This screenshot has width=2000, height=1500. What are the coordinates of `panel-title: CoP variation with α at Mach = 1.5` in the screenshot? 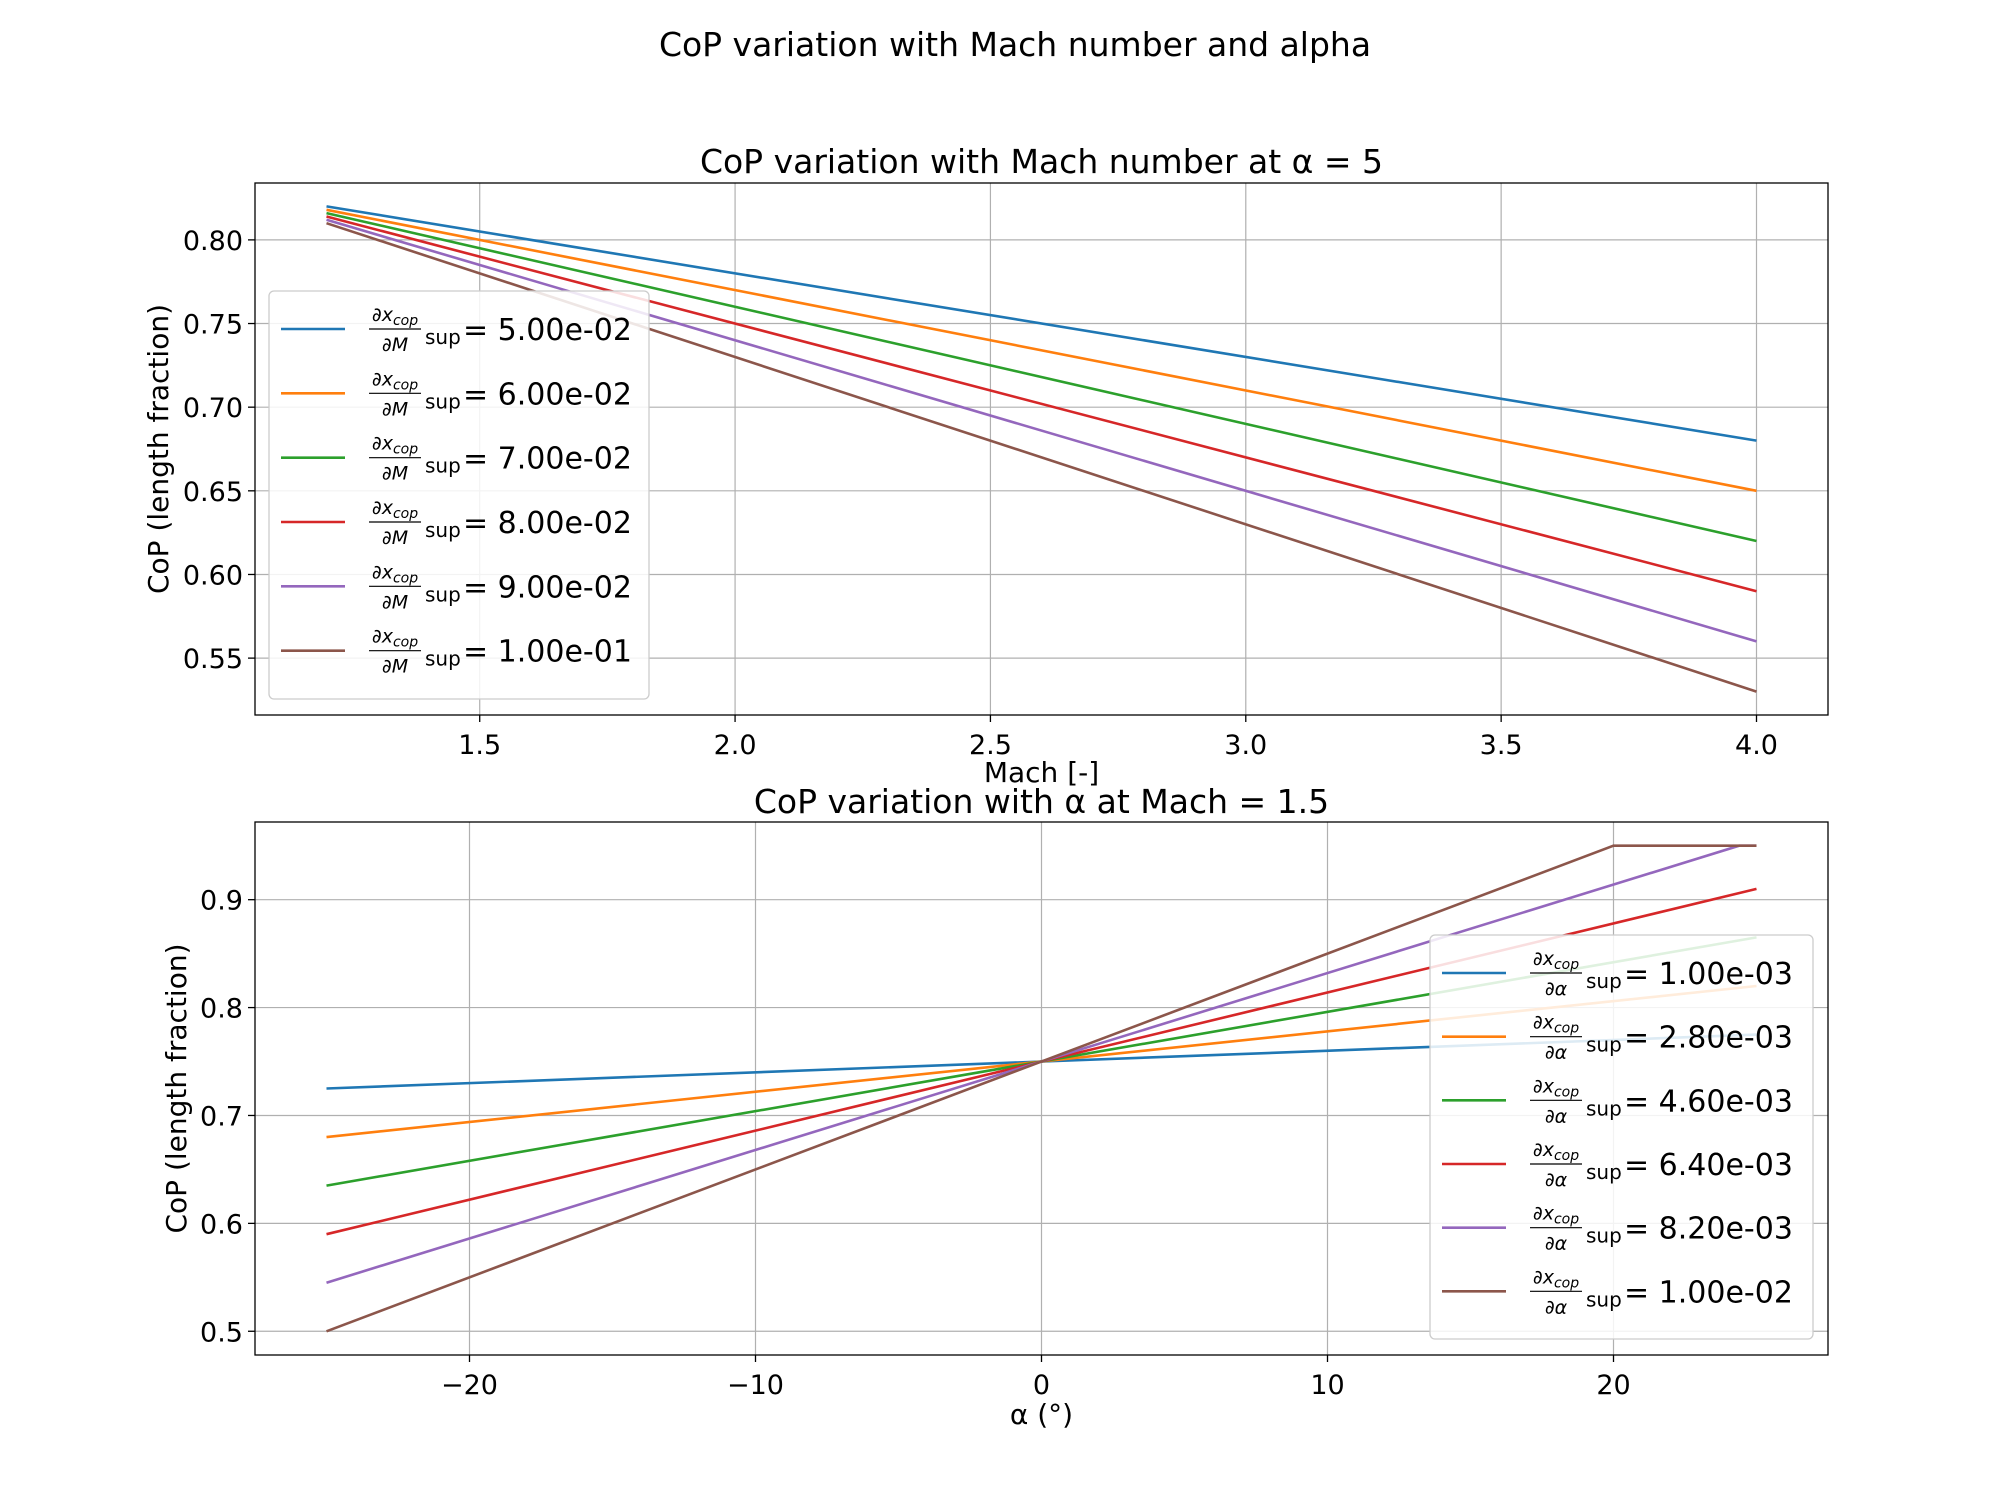 It's located at (1041, 801).